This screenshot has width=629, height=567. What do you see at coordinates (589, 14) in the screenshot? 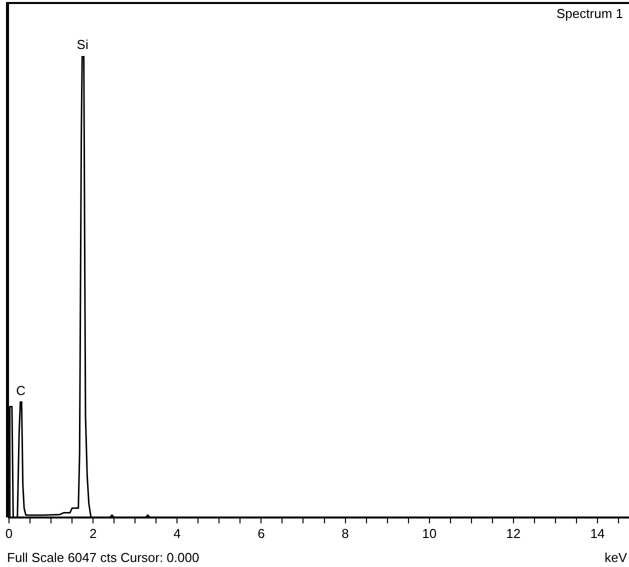
I see `chart-title: Spectrum 1` at bounding box center [589, 14].